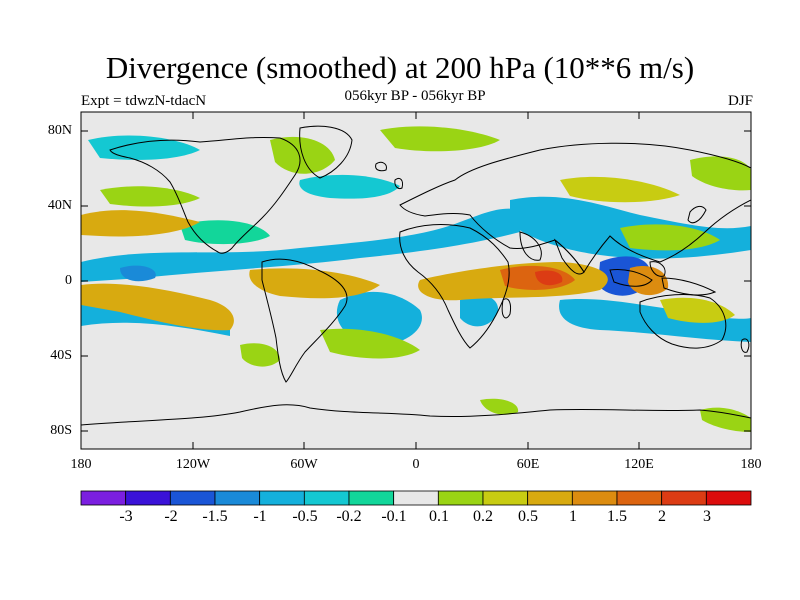 This screenshot has width=800, height=600. What do you see at coordinates (260, 516) in the screenshot?
I see `colorbar-label: -1` at bounding box center [260, 516].